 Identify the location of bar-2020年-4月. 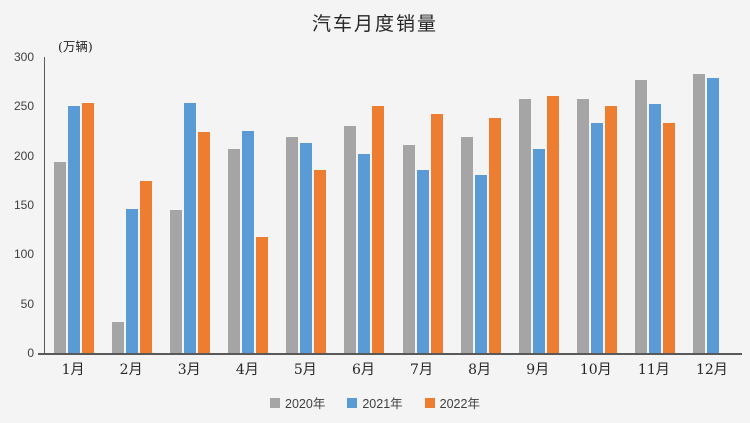
(234, 250).